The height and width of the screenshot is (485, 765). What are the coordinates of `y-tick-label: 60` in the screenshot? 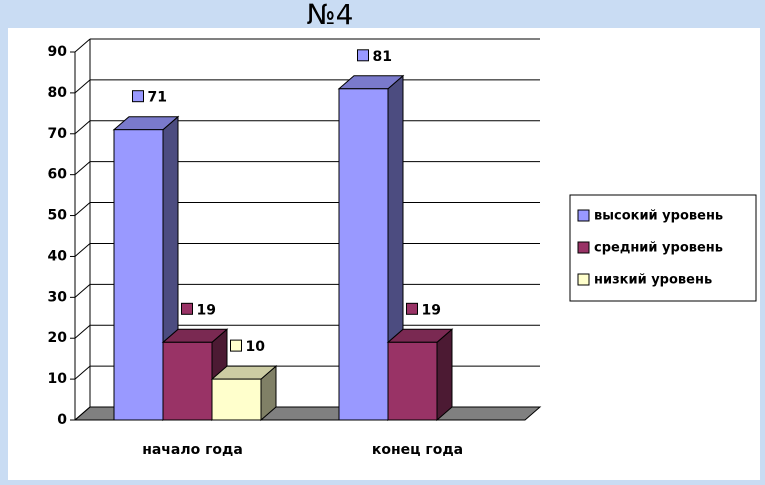 It's located at (58, 175).